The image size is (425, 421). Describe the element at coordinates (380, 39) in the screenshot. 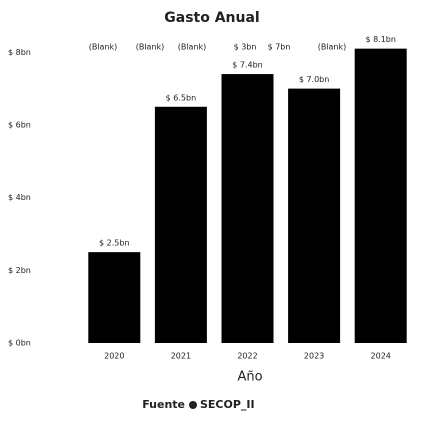

I see `data-label: $ 8.1bn` at that location.